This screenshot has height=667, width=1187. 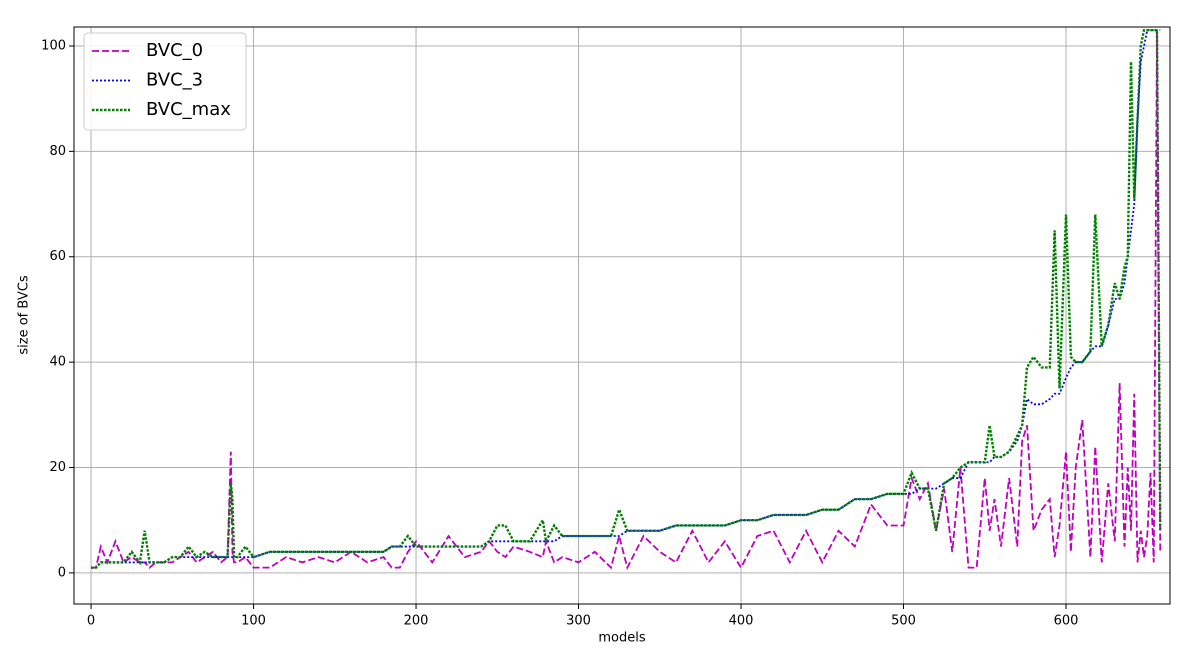 I want to click on x-tick-label: 100, so click(x=253, y=621).